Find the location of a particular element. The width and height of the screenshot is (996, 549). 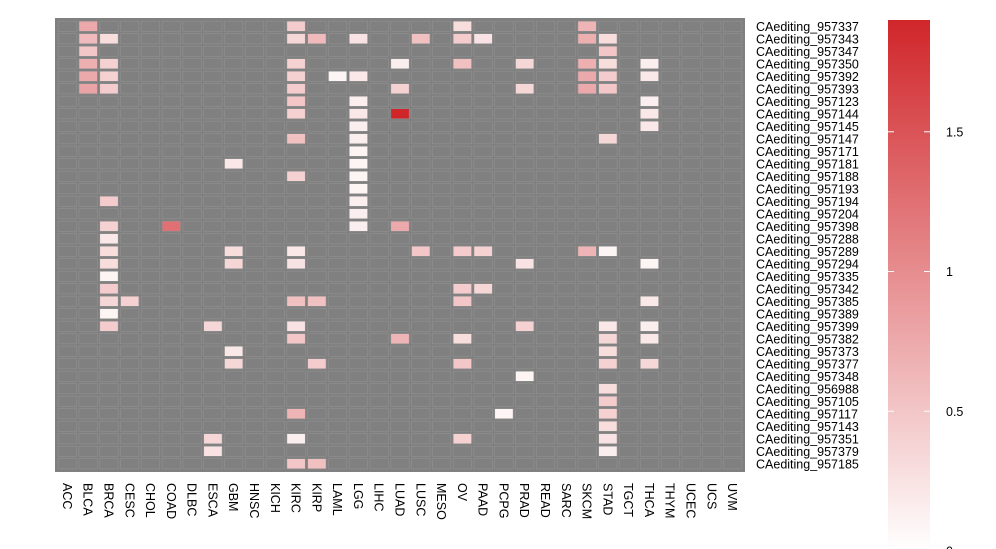

heatmap-cell-CAediting_957382-CESC is located at coordinates (130, 339).